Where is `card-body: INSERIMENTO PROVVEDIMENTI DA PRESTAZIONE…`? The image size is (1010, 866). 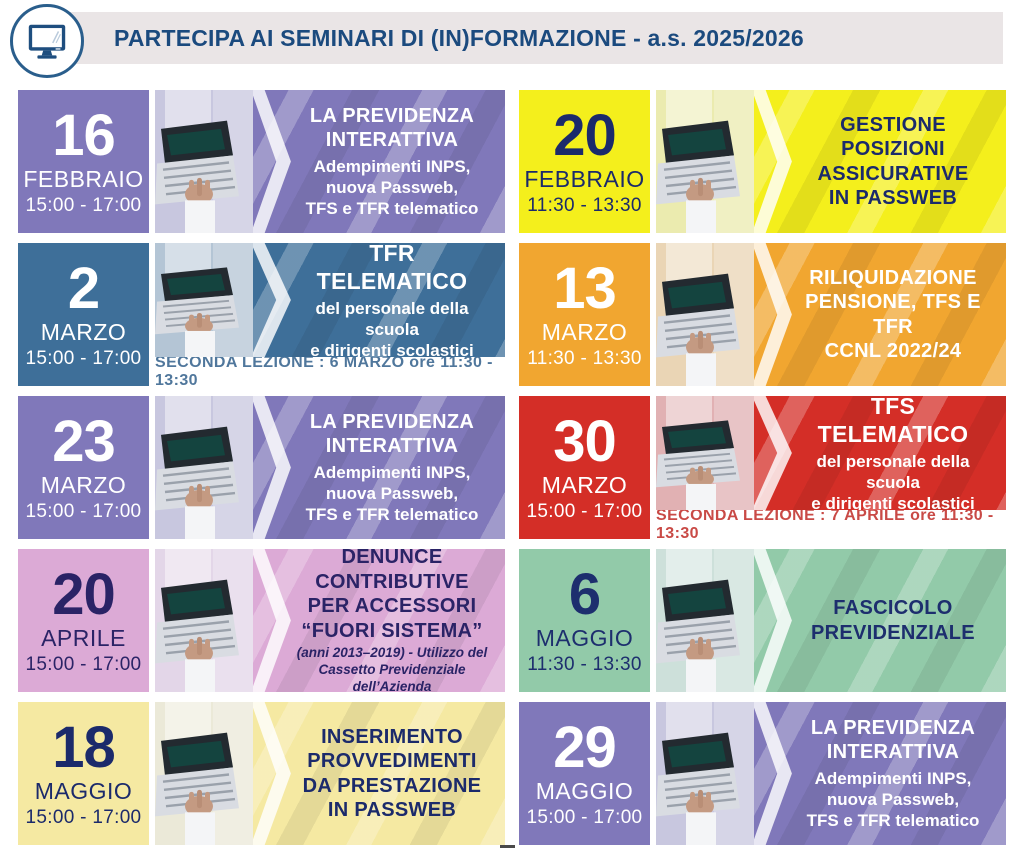 card-body: INSERIMENTO PROVVEDIMENTI DA PRESTAZIONE… is located at coordinates (330, 773).